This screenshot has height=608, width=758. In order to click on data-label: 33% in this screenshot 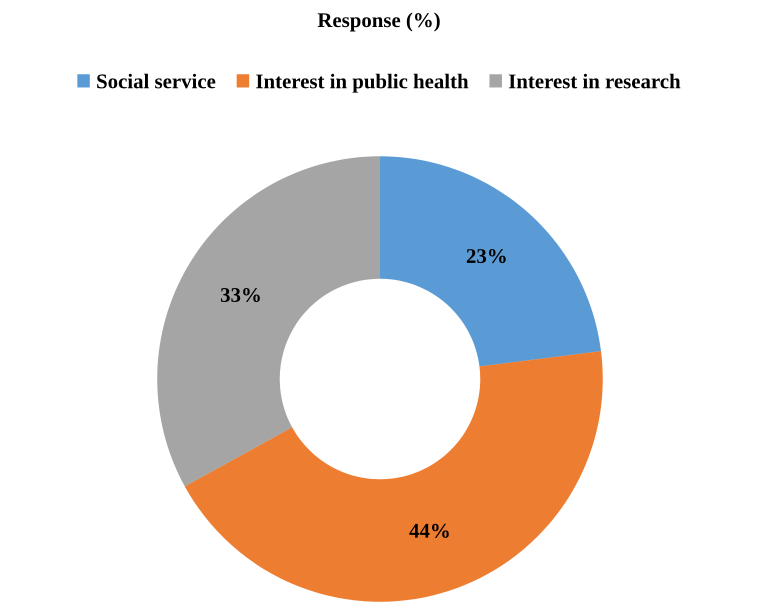, I will do `click(240, 295)`.